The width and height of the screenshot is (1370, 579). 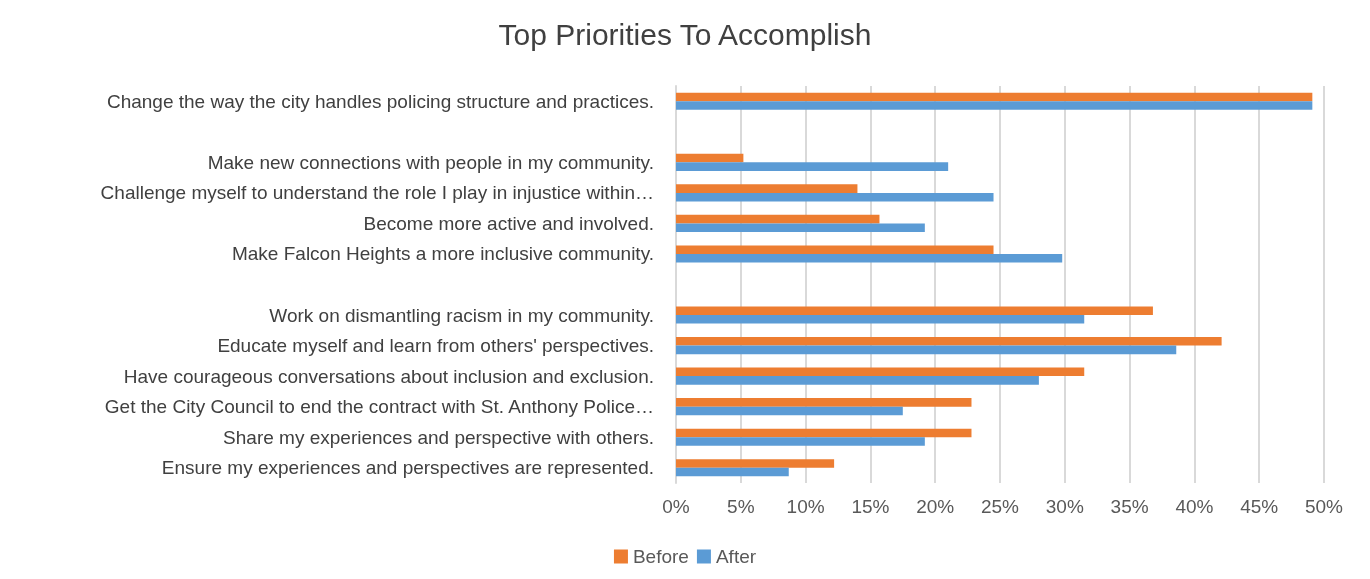 I want to click on y-tick-label: Share my experiences and perspective with others., so click(x=438, y=437).